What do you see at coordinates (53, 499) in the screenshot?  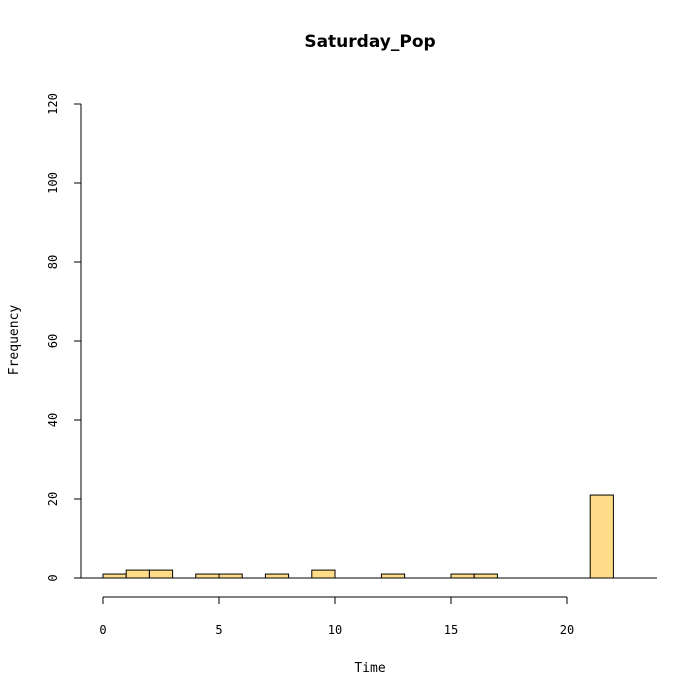 I see `y-tick-label-1: 20` at bounding box center [53, 499].